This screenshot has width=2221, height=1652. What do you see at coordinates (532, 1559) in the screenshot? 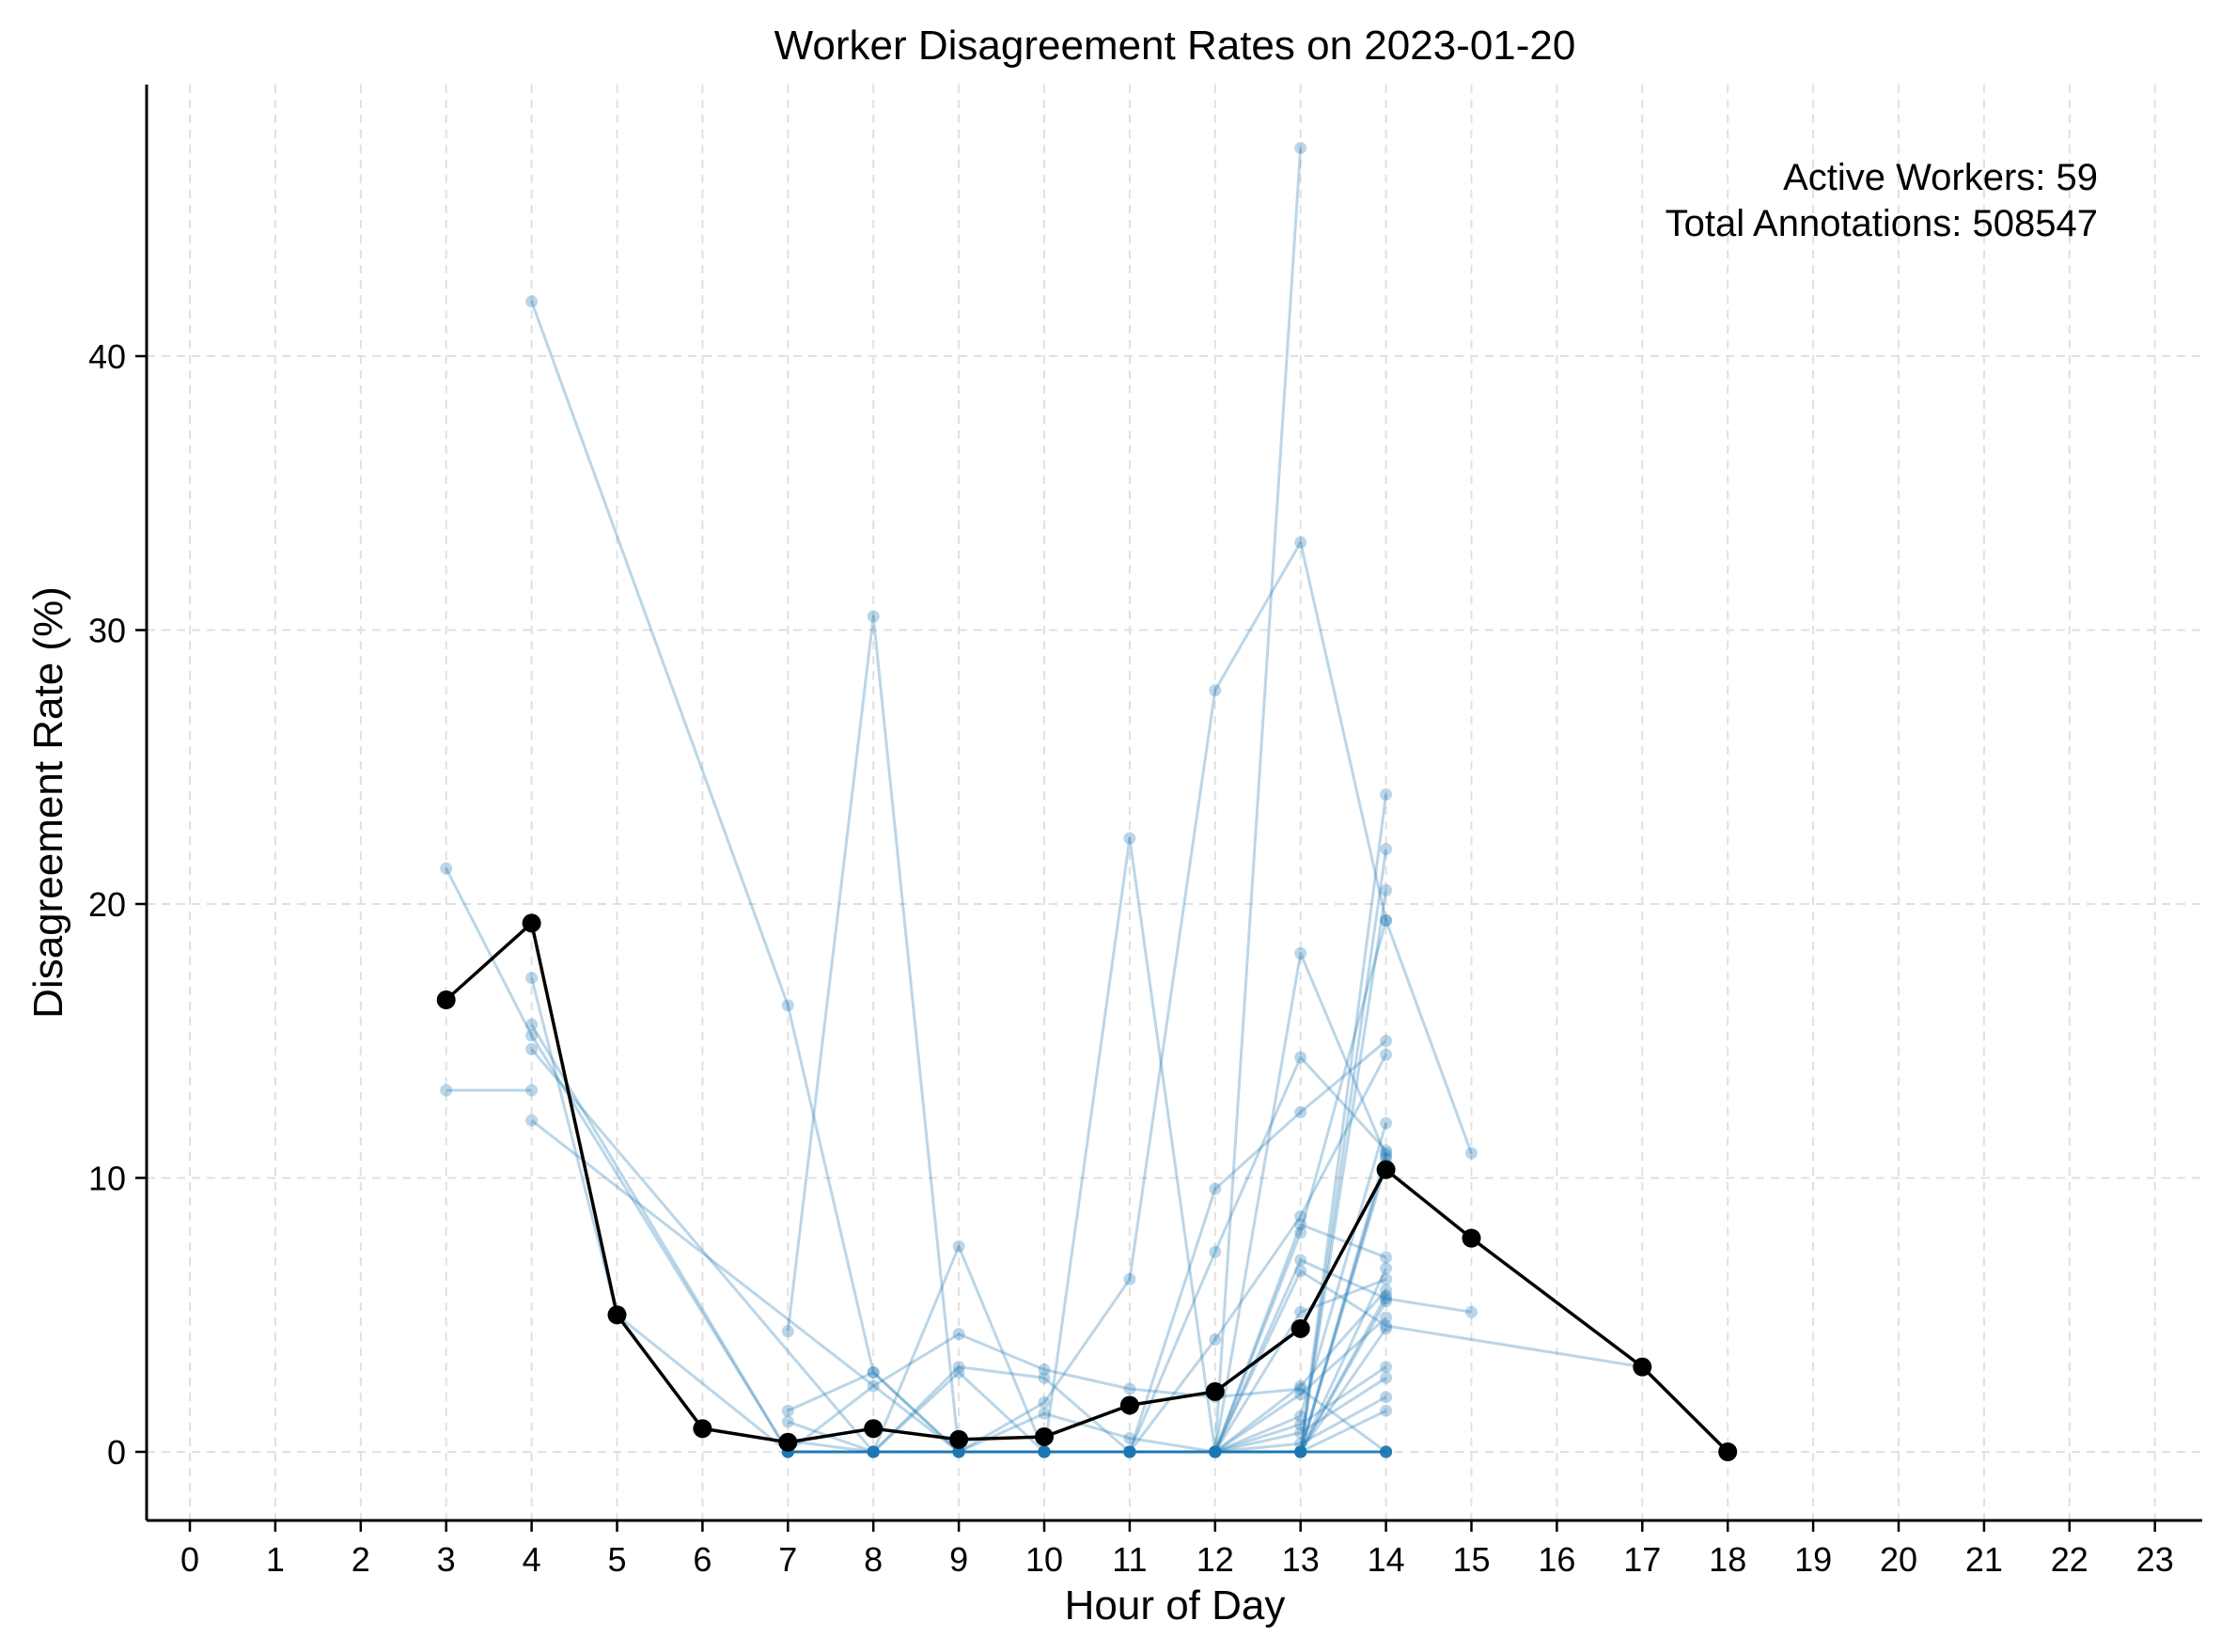
I see `x-tick-label: 4` at bounding box center [532, 1559].